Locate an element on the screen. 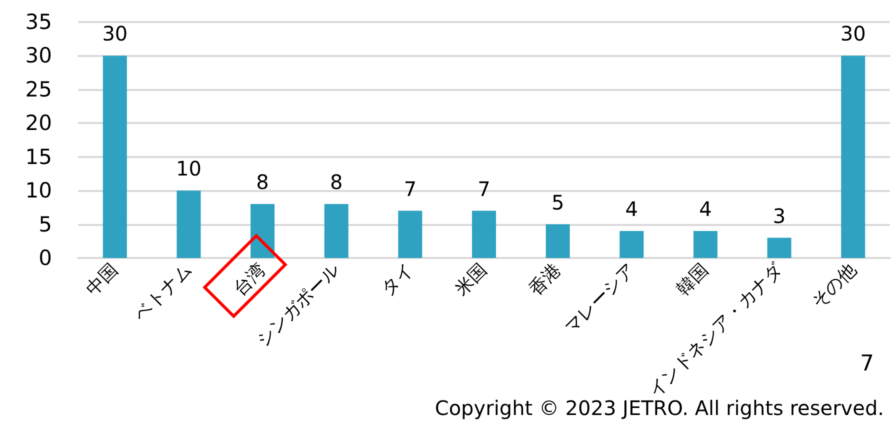  y-tick-label: 0 is located at coordinates (45, 258).